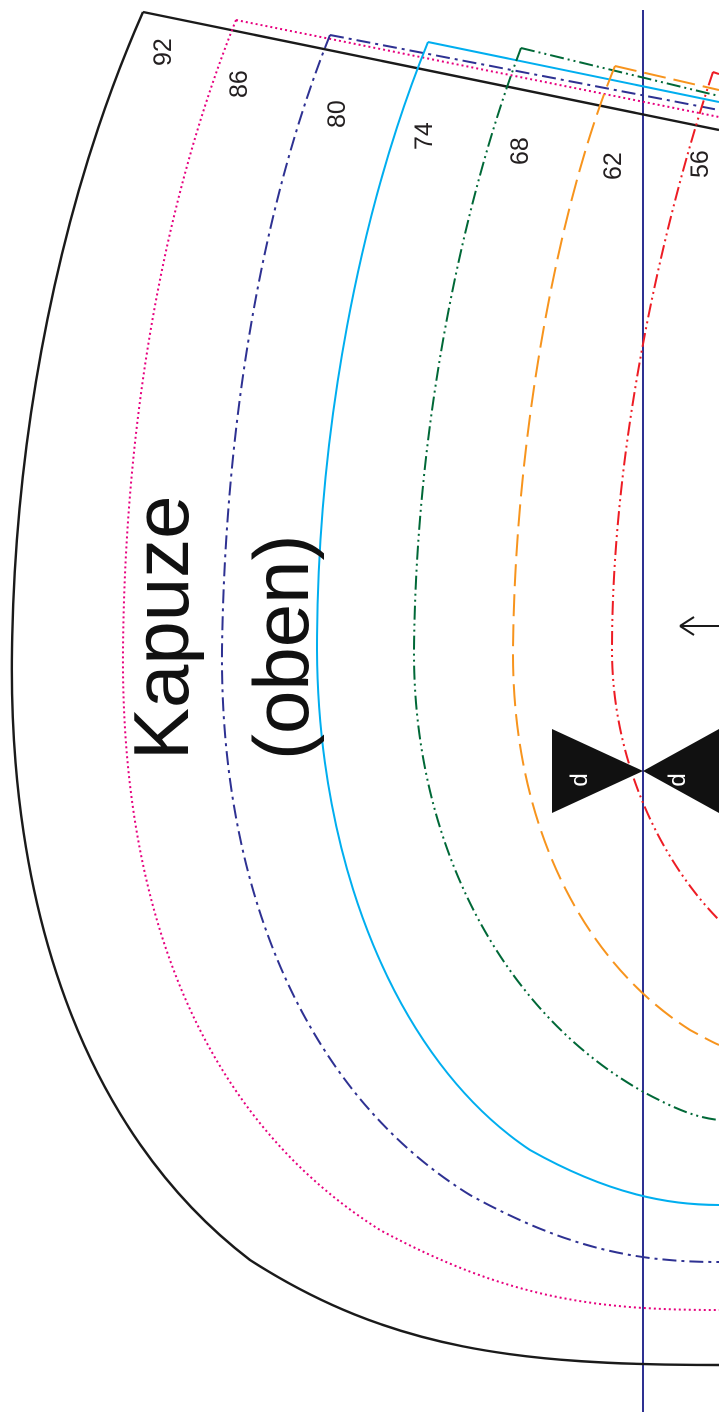 Image resolution: width=719 pixels, height=1416 pixels. What do you see at coordinates (431, 109) in the screenshot?
I see `size-labels: 92 86 80 74 68 62 56` at bounding box center [431, 109].